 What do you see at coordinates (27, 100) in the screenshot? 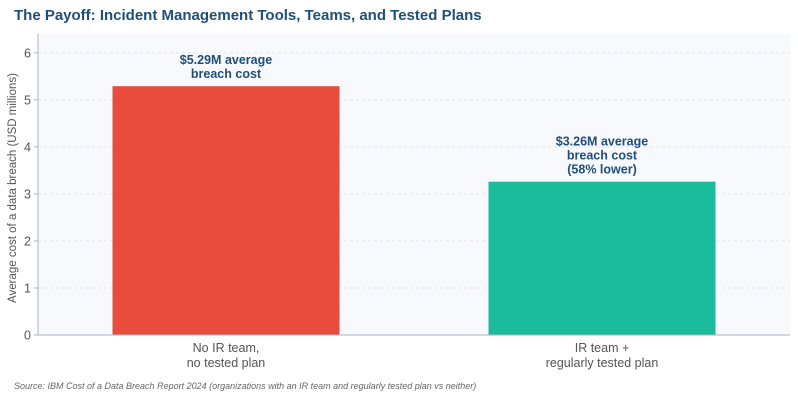
I see `y-tick-label-5: 5` at bounding box center [27, 100].